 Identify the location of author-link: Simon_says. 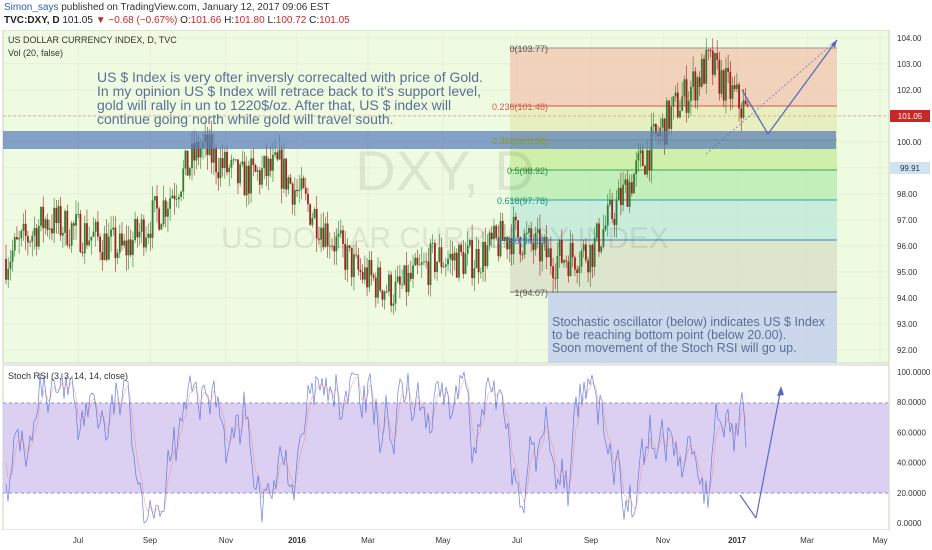
(31, 7).